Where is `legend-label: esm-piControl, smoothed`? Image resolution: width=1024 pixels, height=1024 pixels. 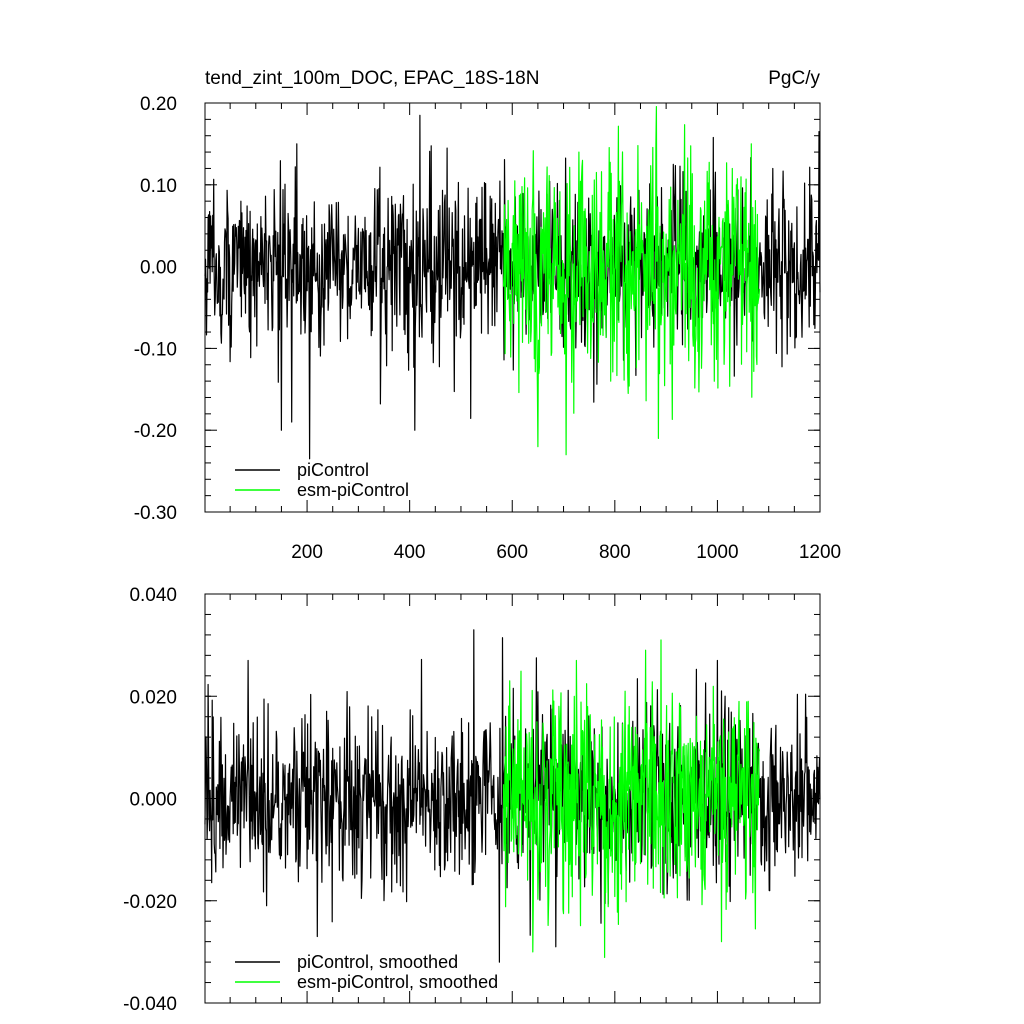
legend-label: esm-piControl, smoothed is located at coordinates (397, 982).